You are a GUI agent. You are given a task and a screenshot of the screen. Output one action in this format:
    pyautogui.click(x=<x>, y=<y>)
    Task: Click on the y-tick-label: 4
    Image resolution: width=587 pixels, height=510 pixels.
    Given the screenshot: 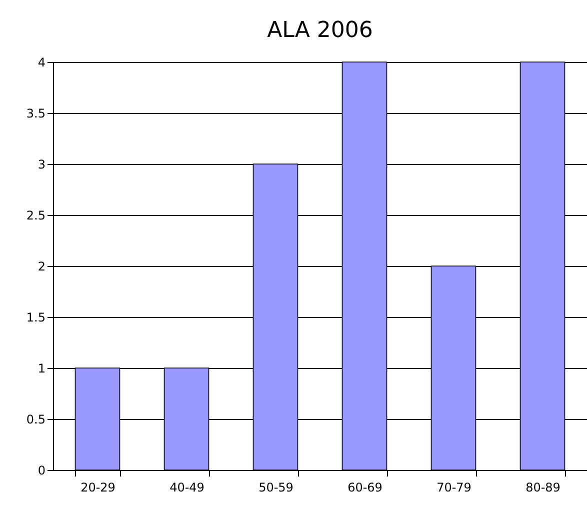 What is the action you would take?
    pyautogui.click(x=42, y=63)
    